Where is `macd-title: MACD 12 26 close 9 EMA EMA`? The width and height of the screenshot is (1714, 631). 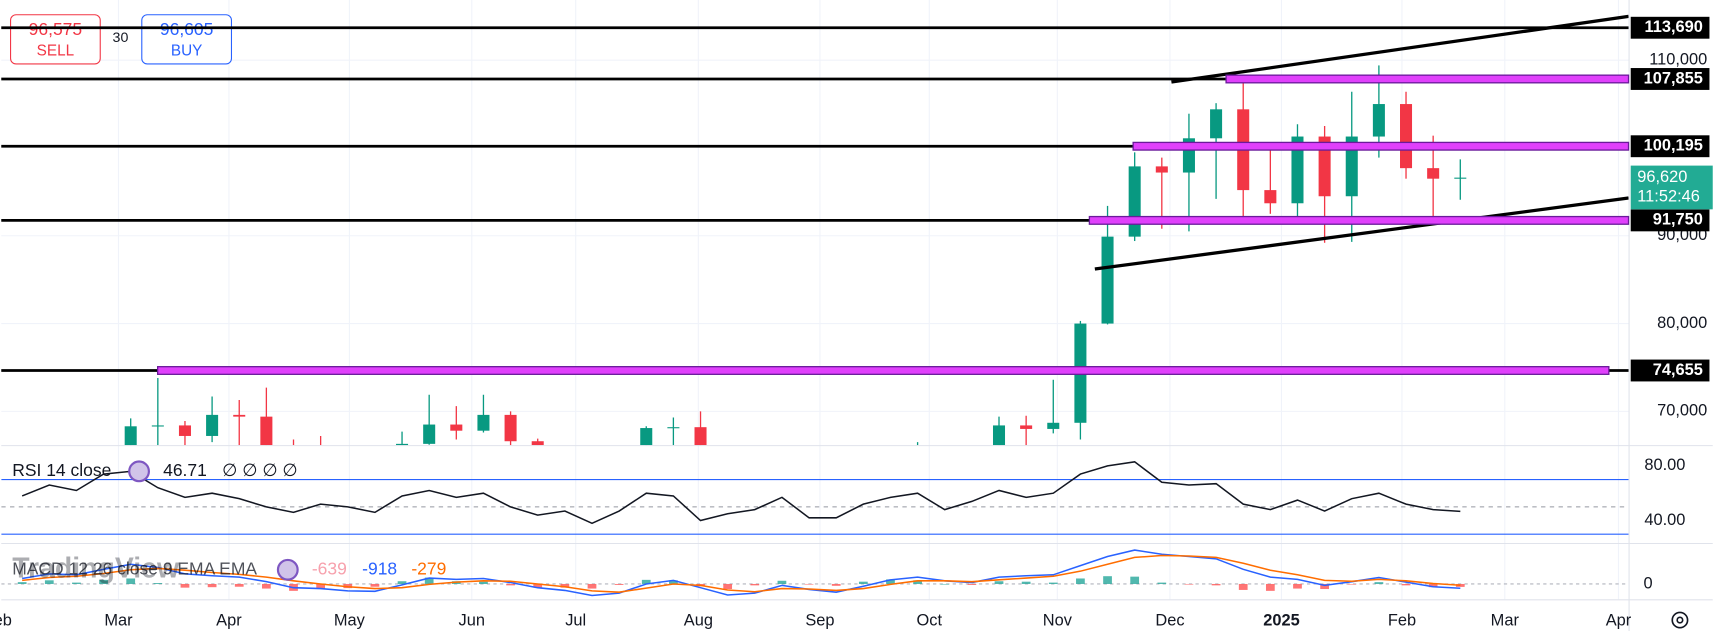
macd-title: MACD 12 26 close 9 EMA EMA is located at coordinates (134, 568).